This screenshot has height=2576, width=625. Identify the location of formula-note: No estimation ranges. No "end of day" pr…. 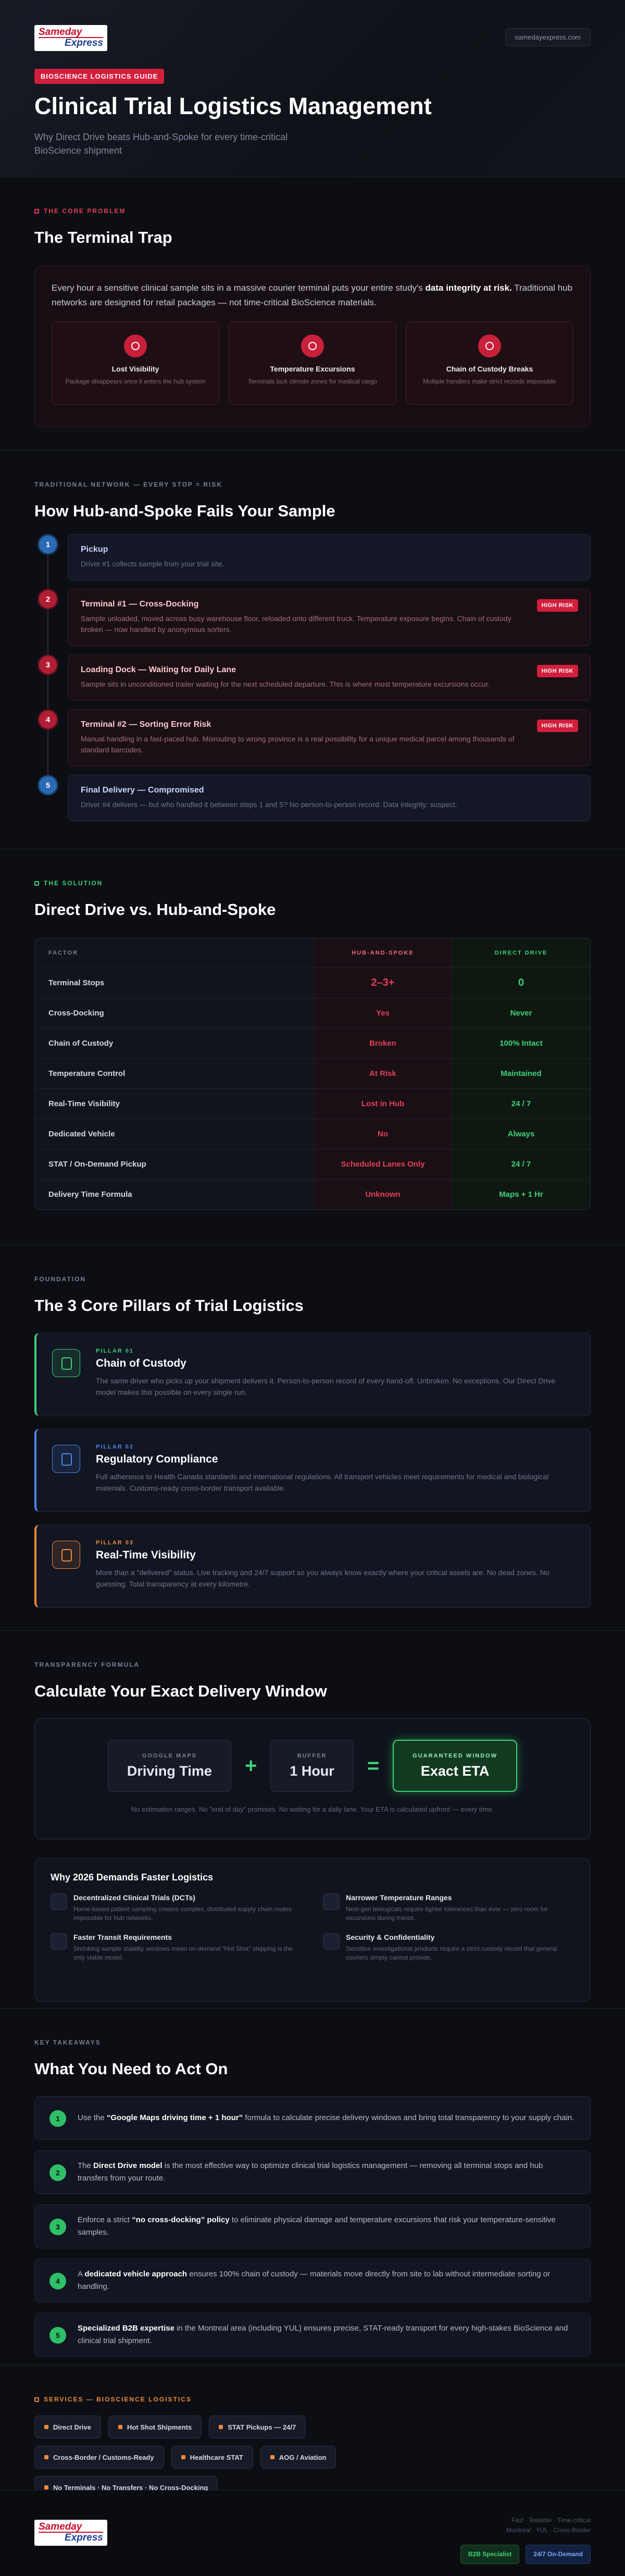
(312, 1809).